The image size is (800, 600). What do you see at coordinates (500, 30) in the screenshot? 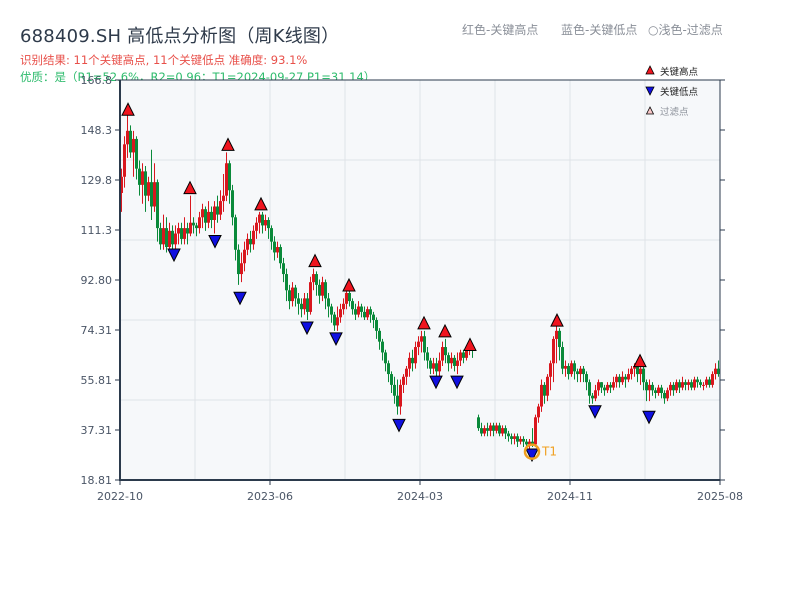
I see `legend-red-key-high: 红色-关键高点` at bounding box center [500, 30].